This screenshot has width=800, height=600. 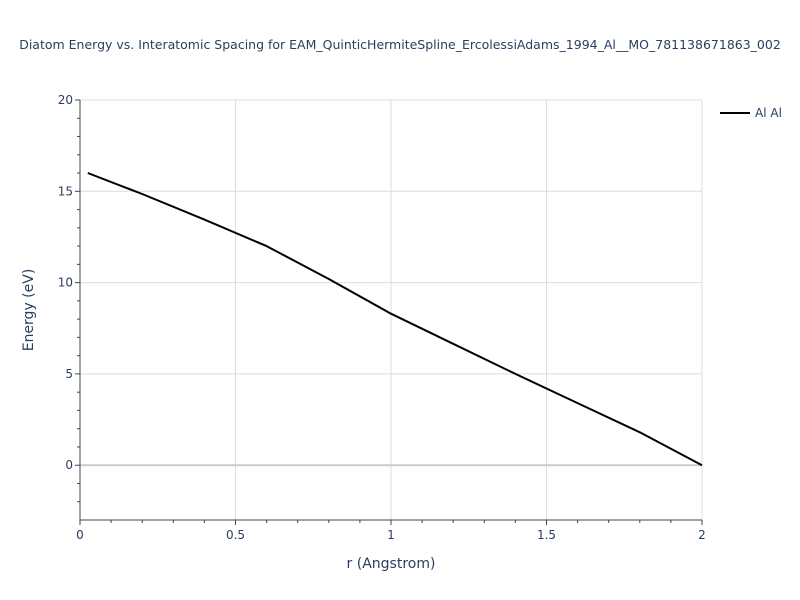 What do you see at coordinates (65, 100) in the screenshot?
I see `y-tick-label: 20` at bounding box center [65, 100].